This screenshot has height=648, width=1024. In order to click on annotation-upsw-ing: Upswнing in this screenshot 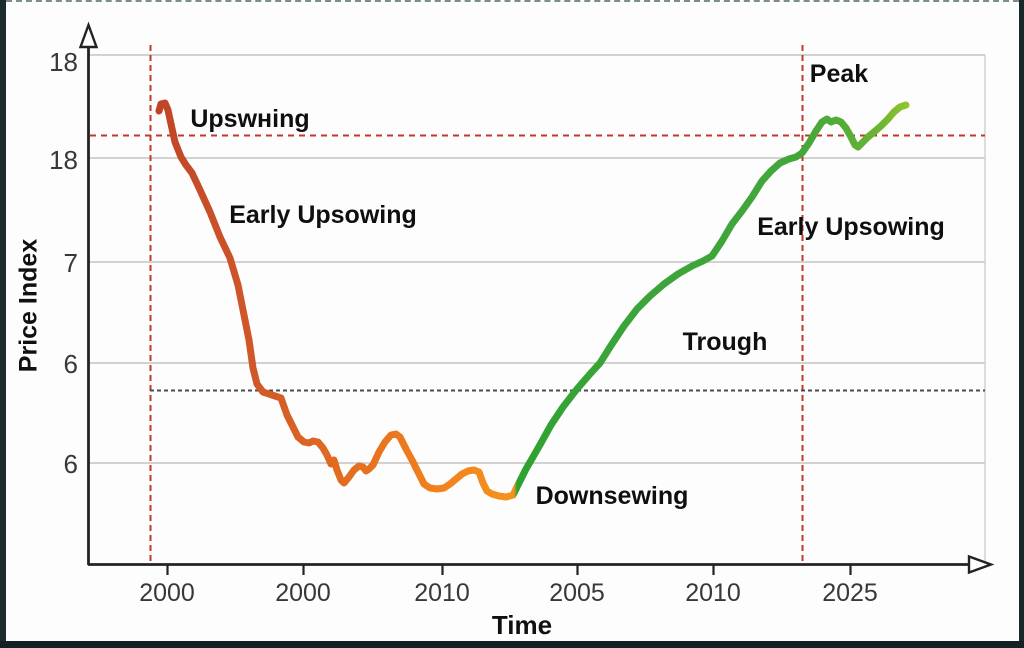, I will do `click(249, 119)`.